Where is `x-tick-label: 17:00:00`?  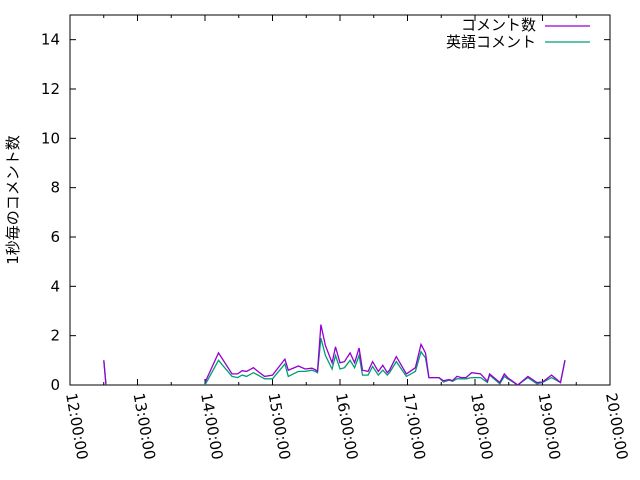
x-tick-label: 17:00:00 is located at coordinates (414, 426).